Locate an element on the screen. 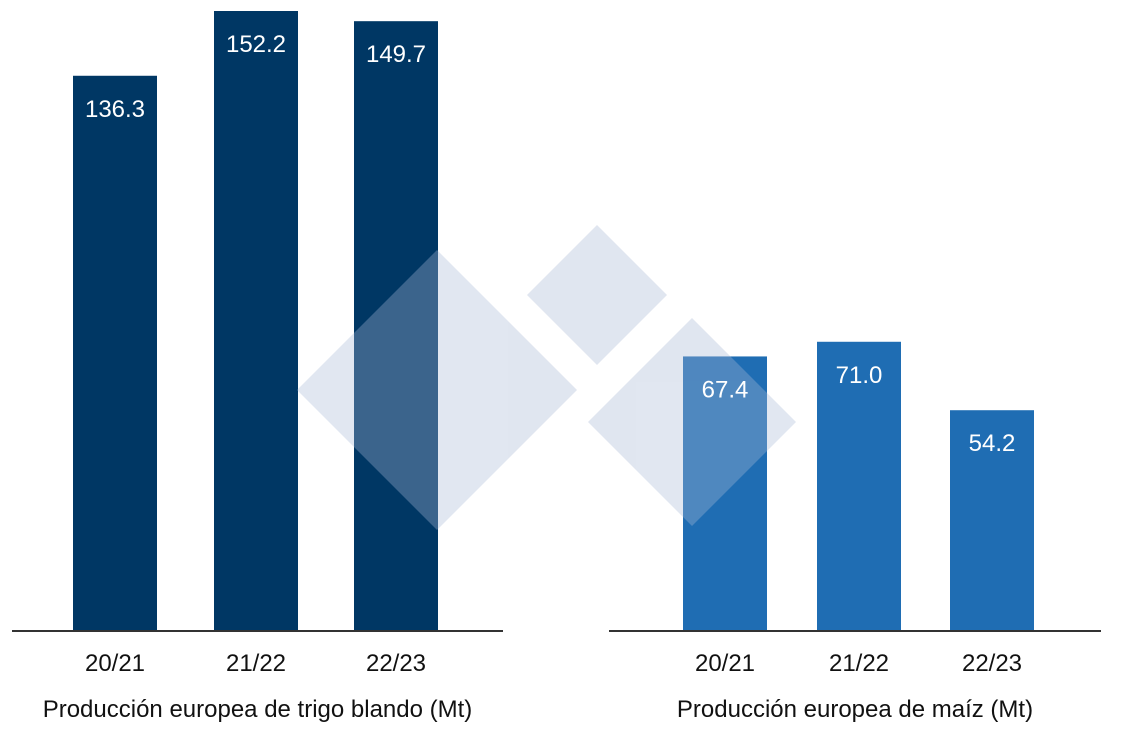 The width and height of the screenshot is (1122, 735). data-label: 149.7 is located at coordinates (396, 54).